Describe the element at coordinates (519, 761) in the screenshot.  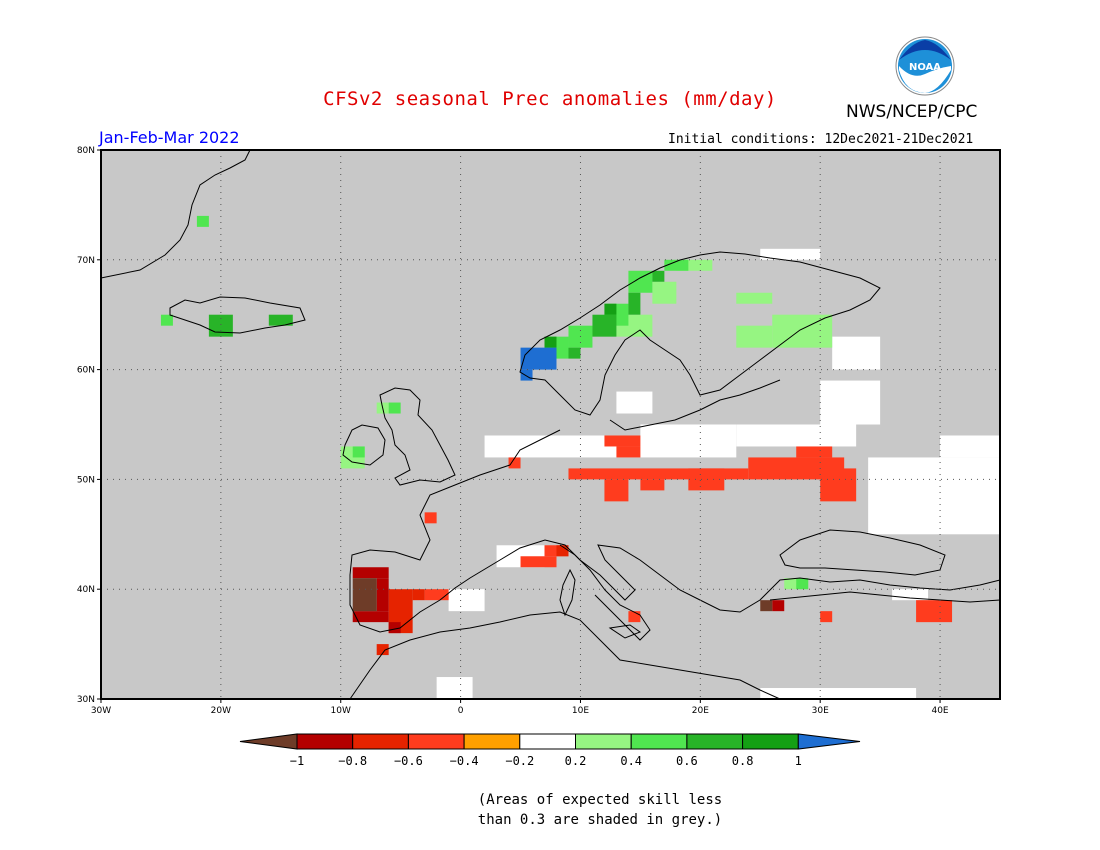
I see `colorbar-tick-label: −0.2` at that location.